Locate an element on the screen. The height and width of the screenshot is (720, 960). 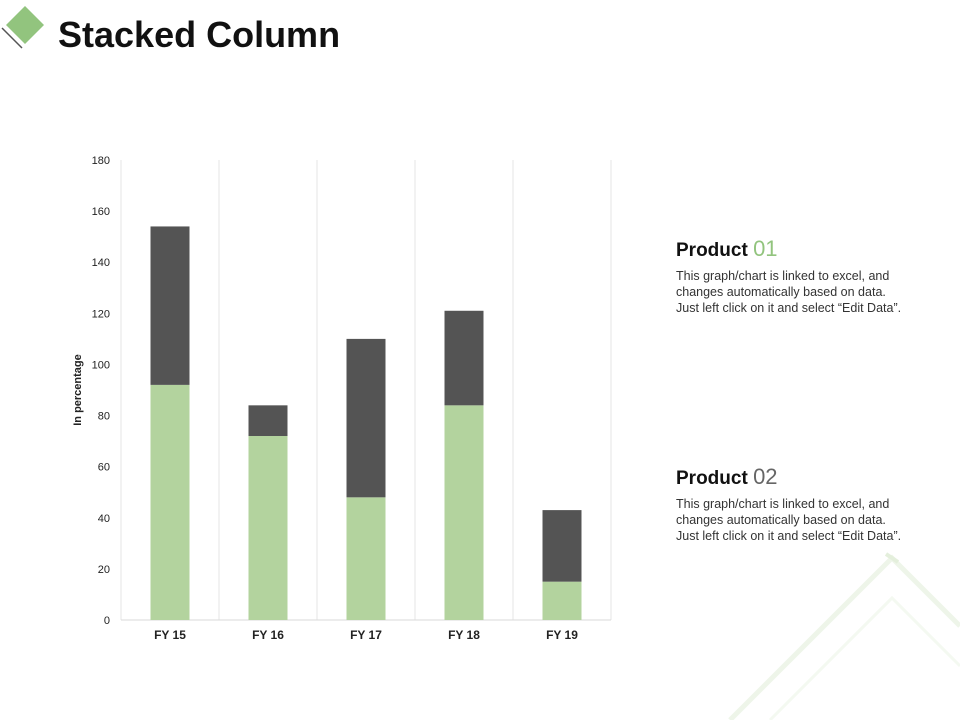
y-axis-label: In percentage is located at coordinates (78, 390).